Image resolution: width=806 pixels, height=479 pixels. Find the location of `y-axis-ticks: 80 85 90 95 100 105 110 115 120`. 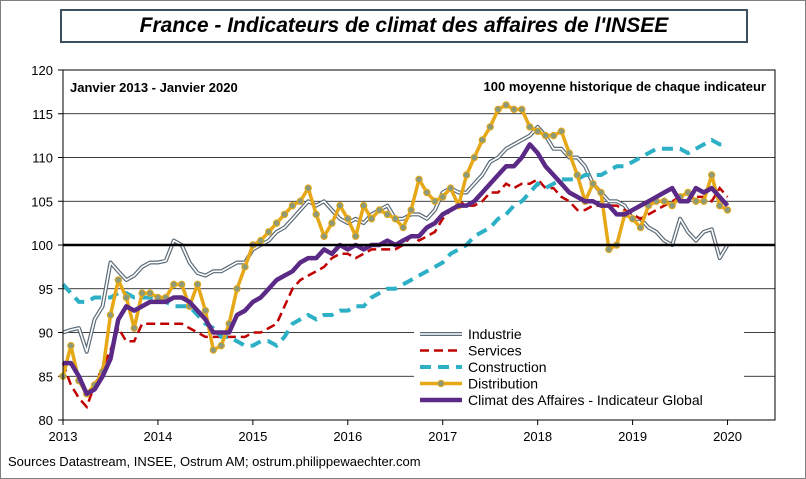

y-axis-ticks: 80 85 90 95 100 105 110 115 120 is located at coordinates (47, 245).